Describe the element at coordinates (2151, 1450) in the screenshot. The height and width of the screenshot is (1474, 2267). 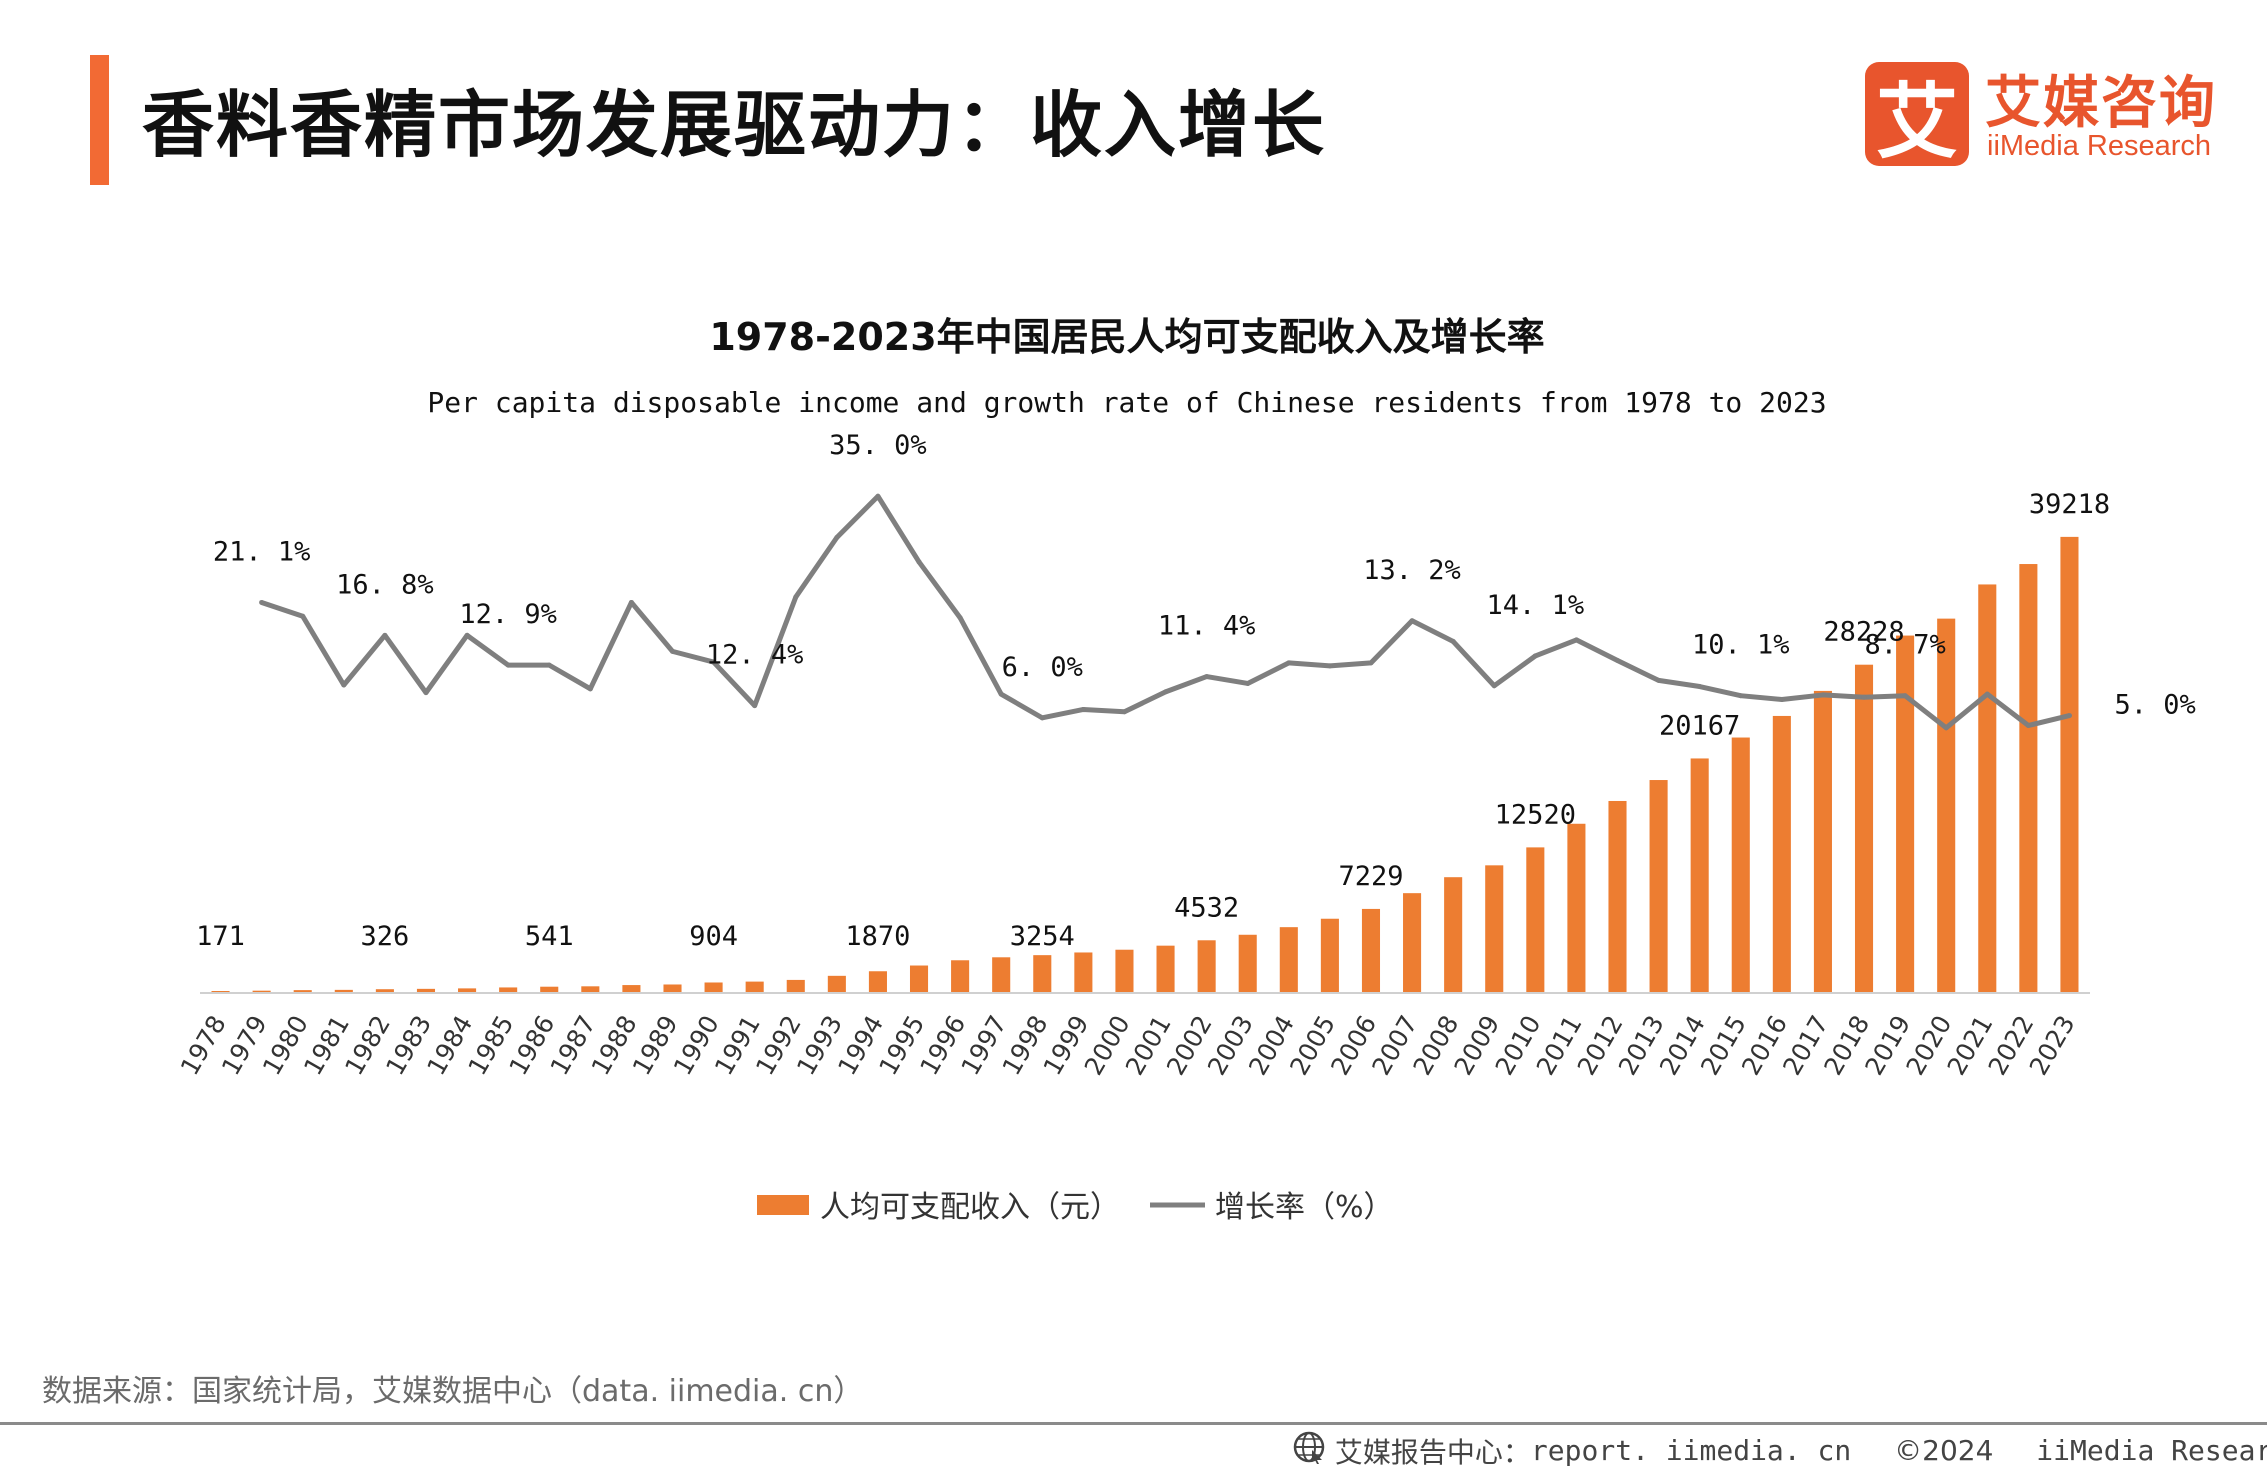
I see `footer-company: iiMedia Research Inc` at that location.